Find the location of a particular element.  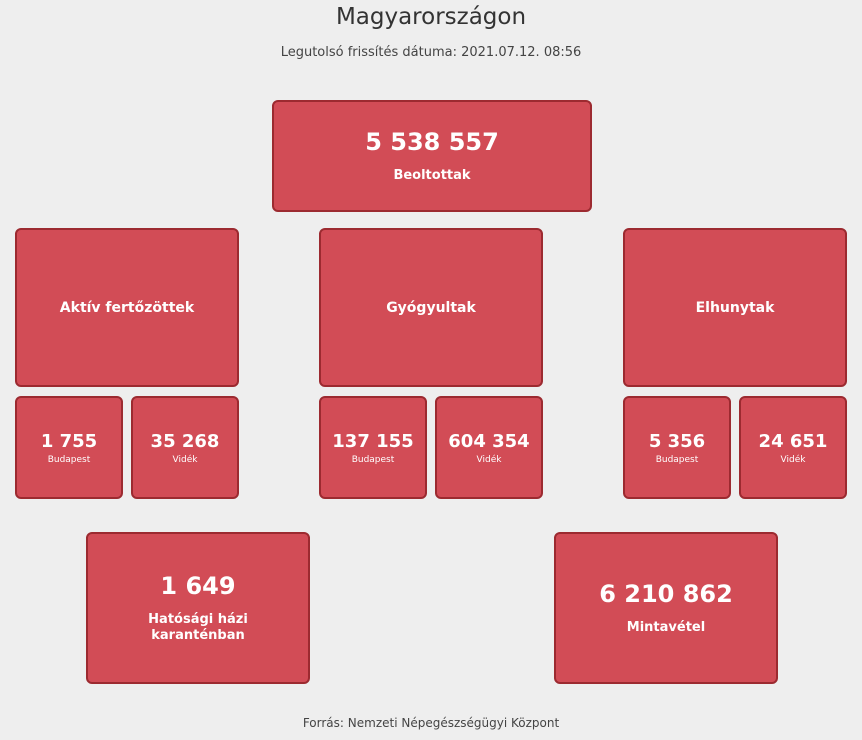

deceased-rural-label: Vidék is located at coordinates (793, 459).